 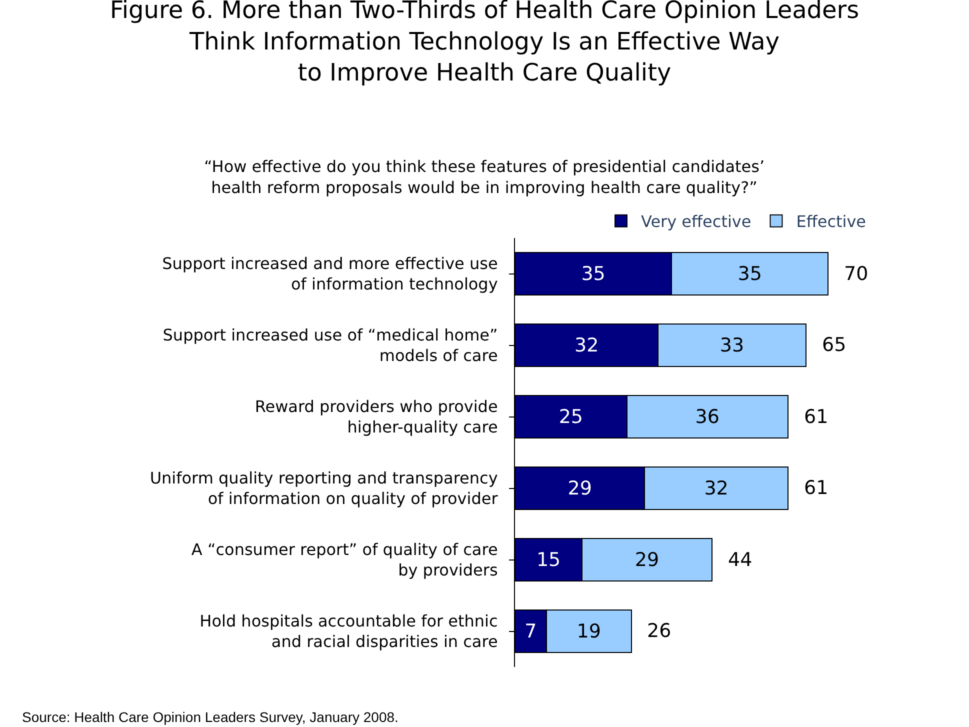 What do you see at coordinates (548, 559) in the screenshot?
I see `data-label: 15` at bounding box center [548, 559].